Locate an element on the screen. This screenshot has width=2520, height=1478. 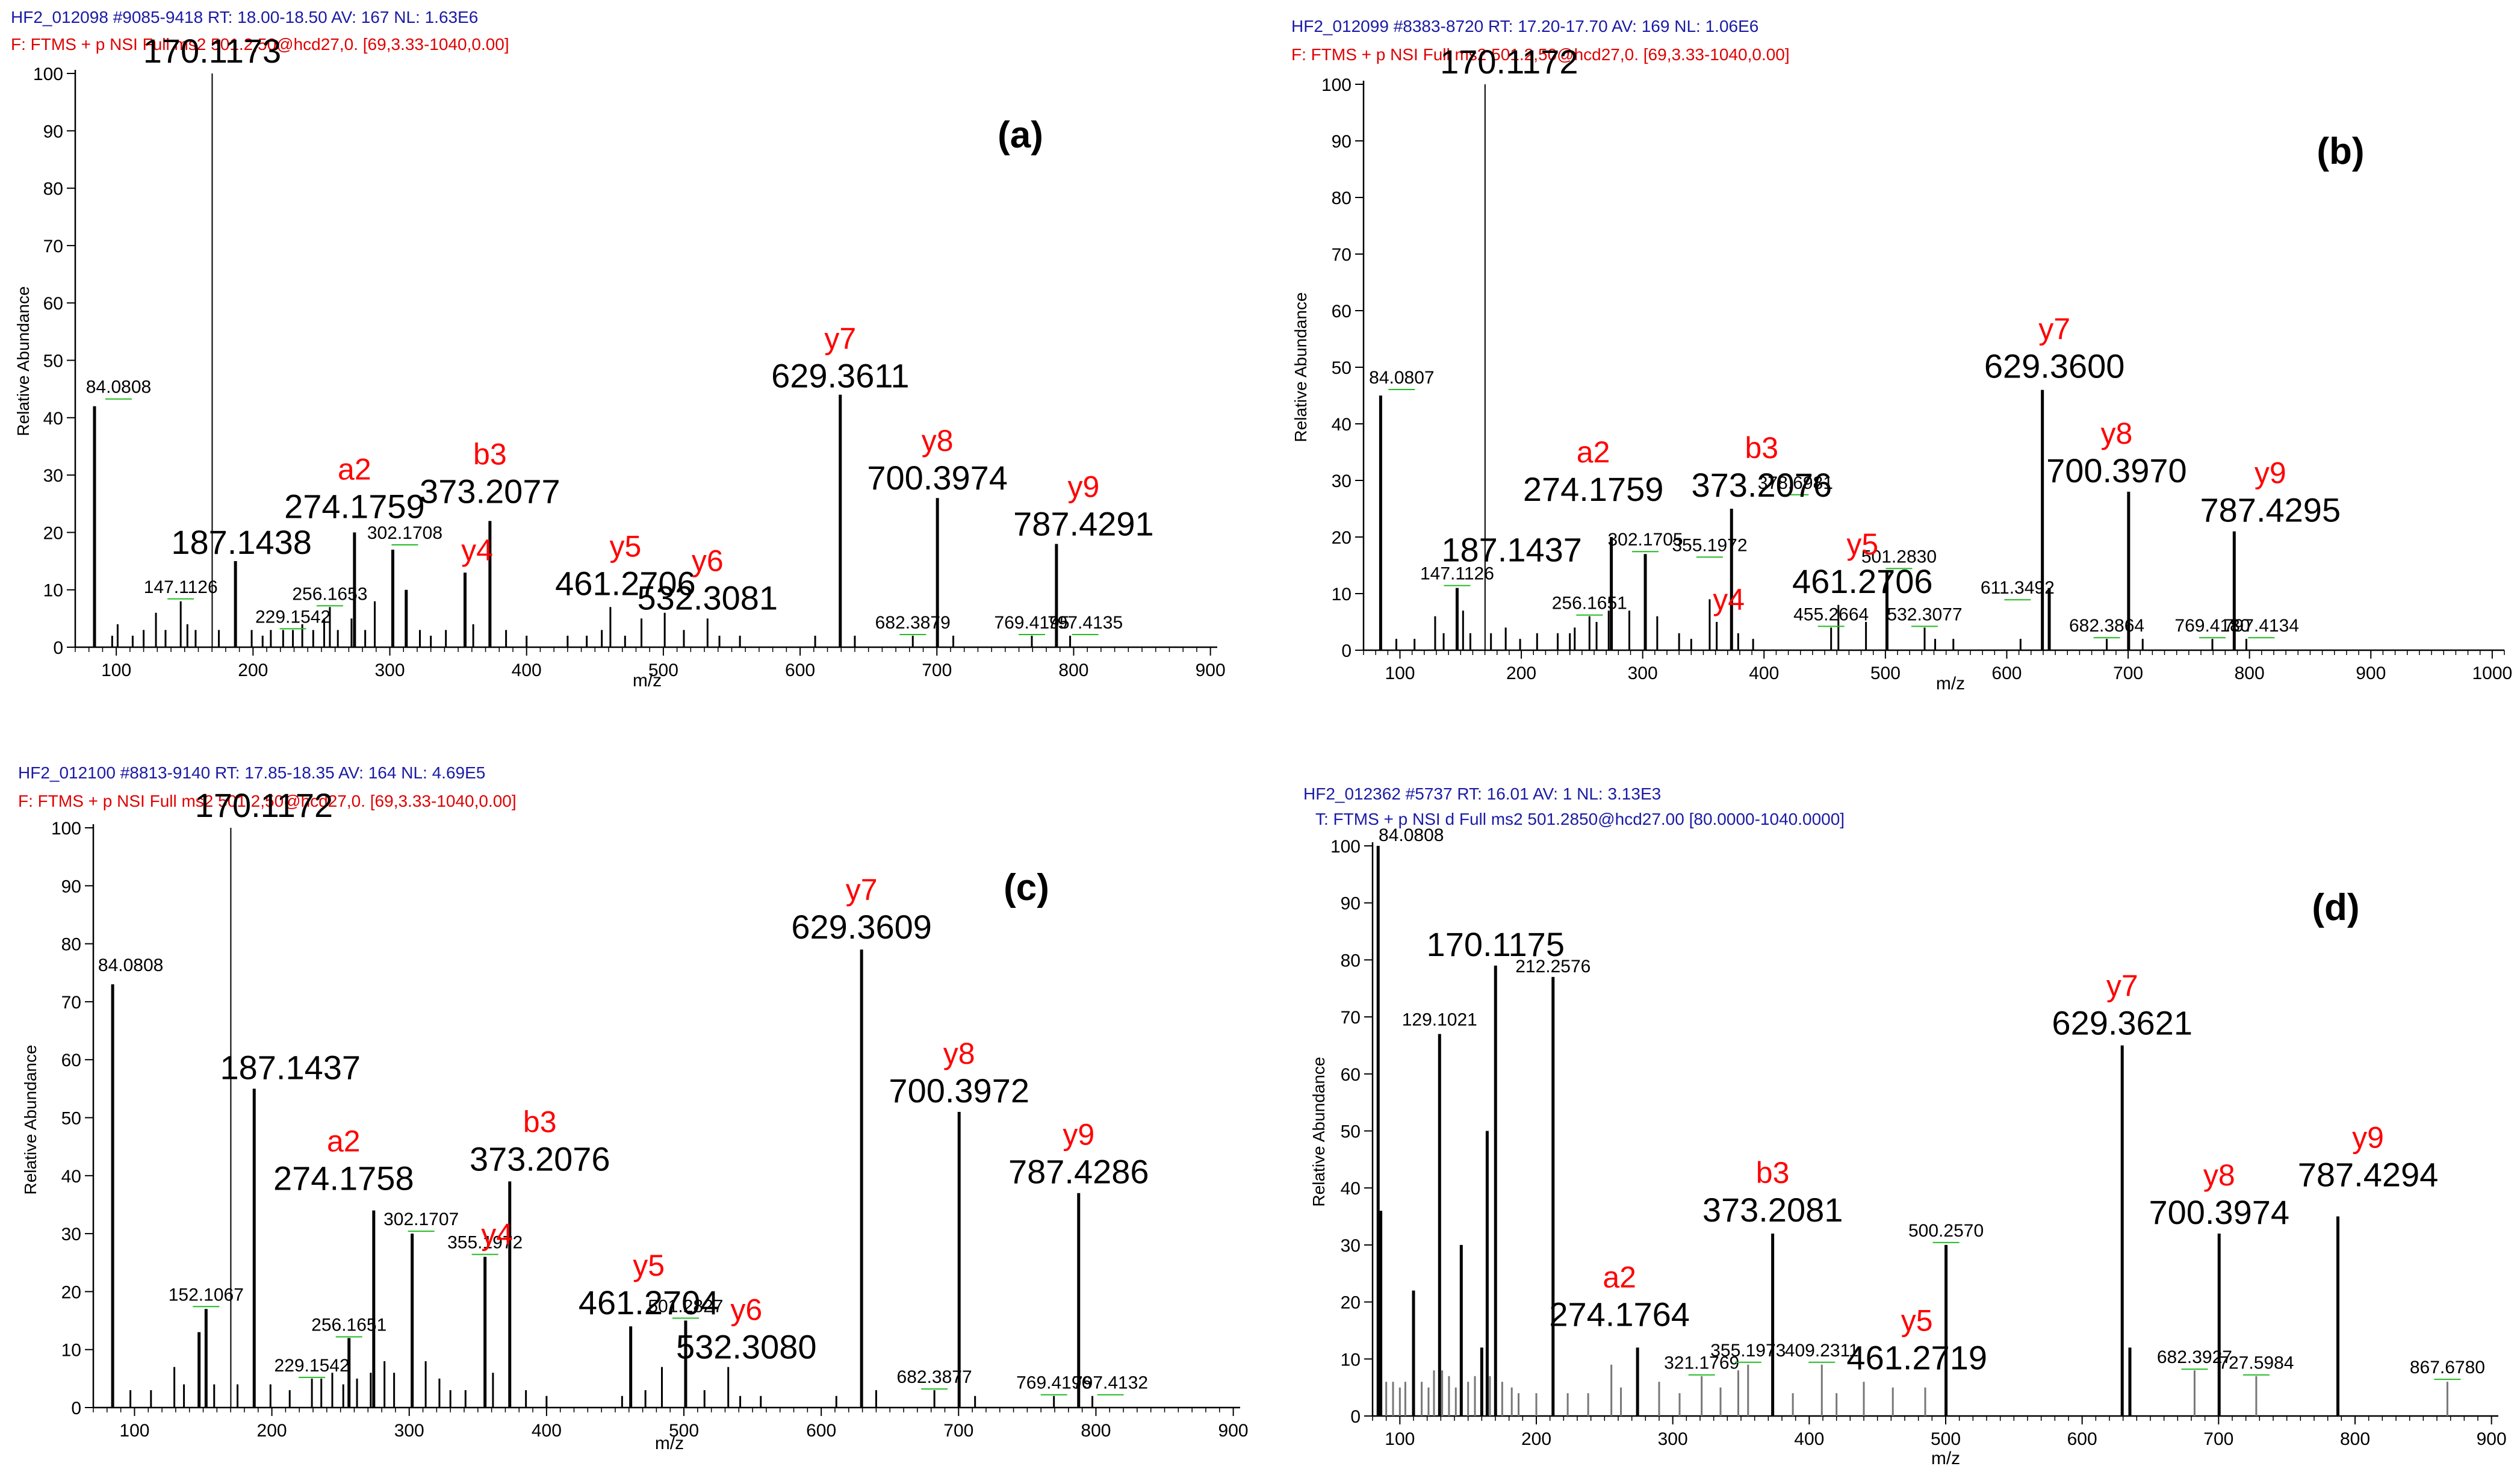
peak-label: 682.3864 is located at coordinates (2107, 626).